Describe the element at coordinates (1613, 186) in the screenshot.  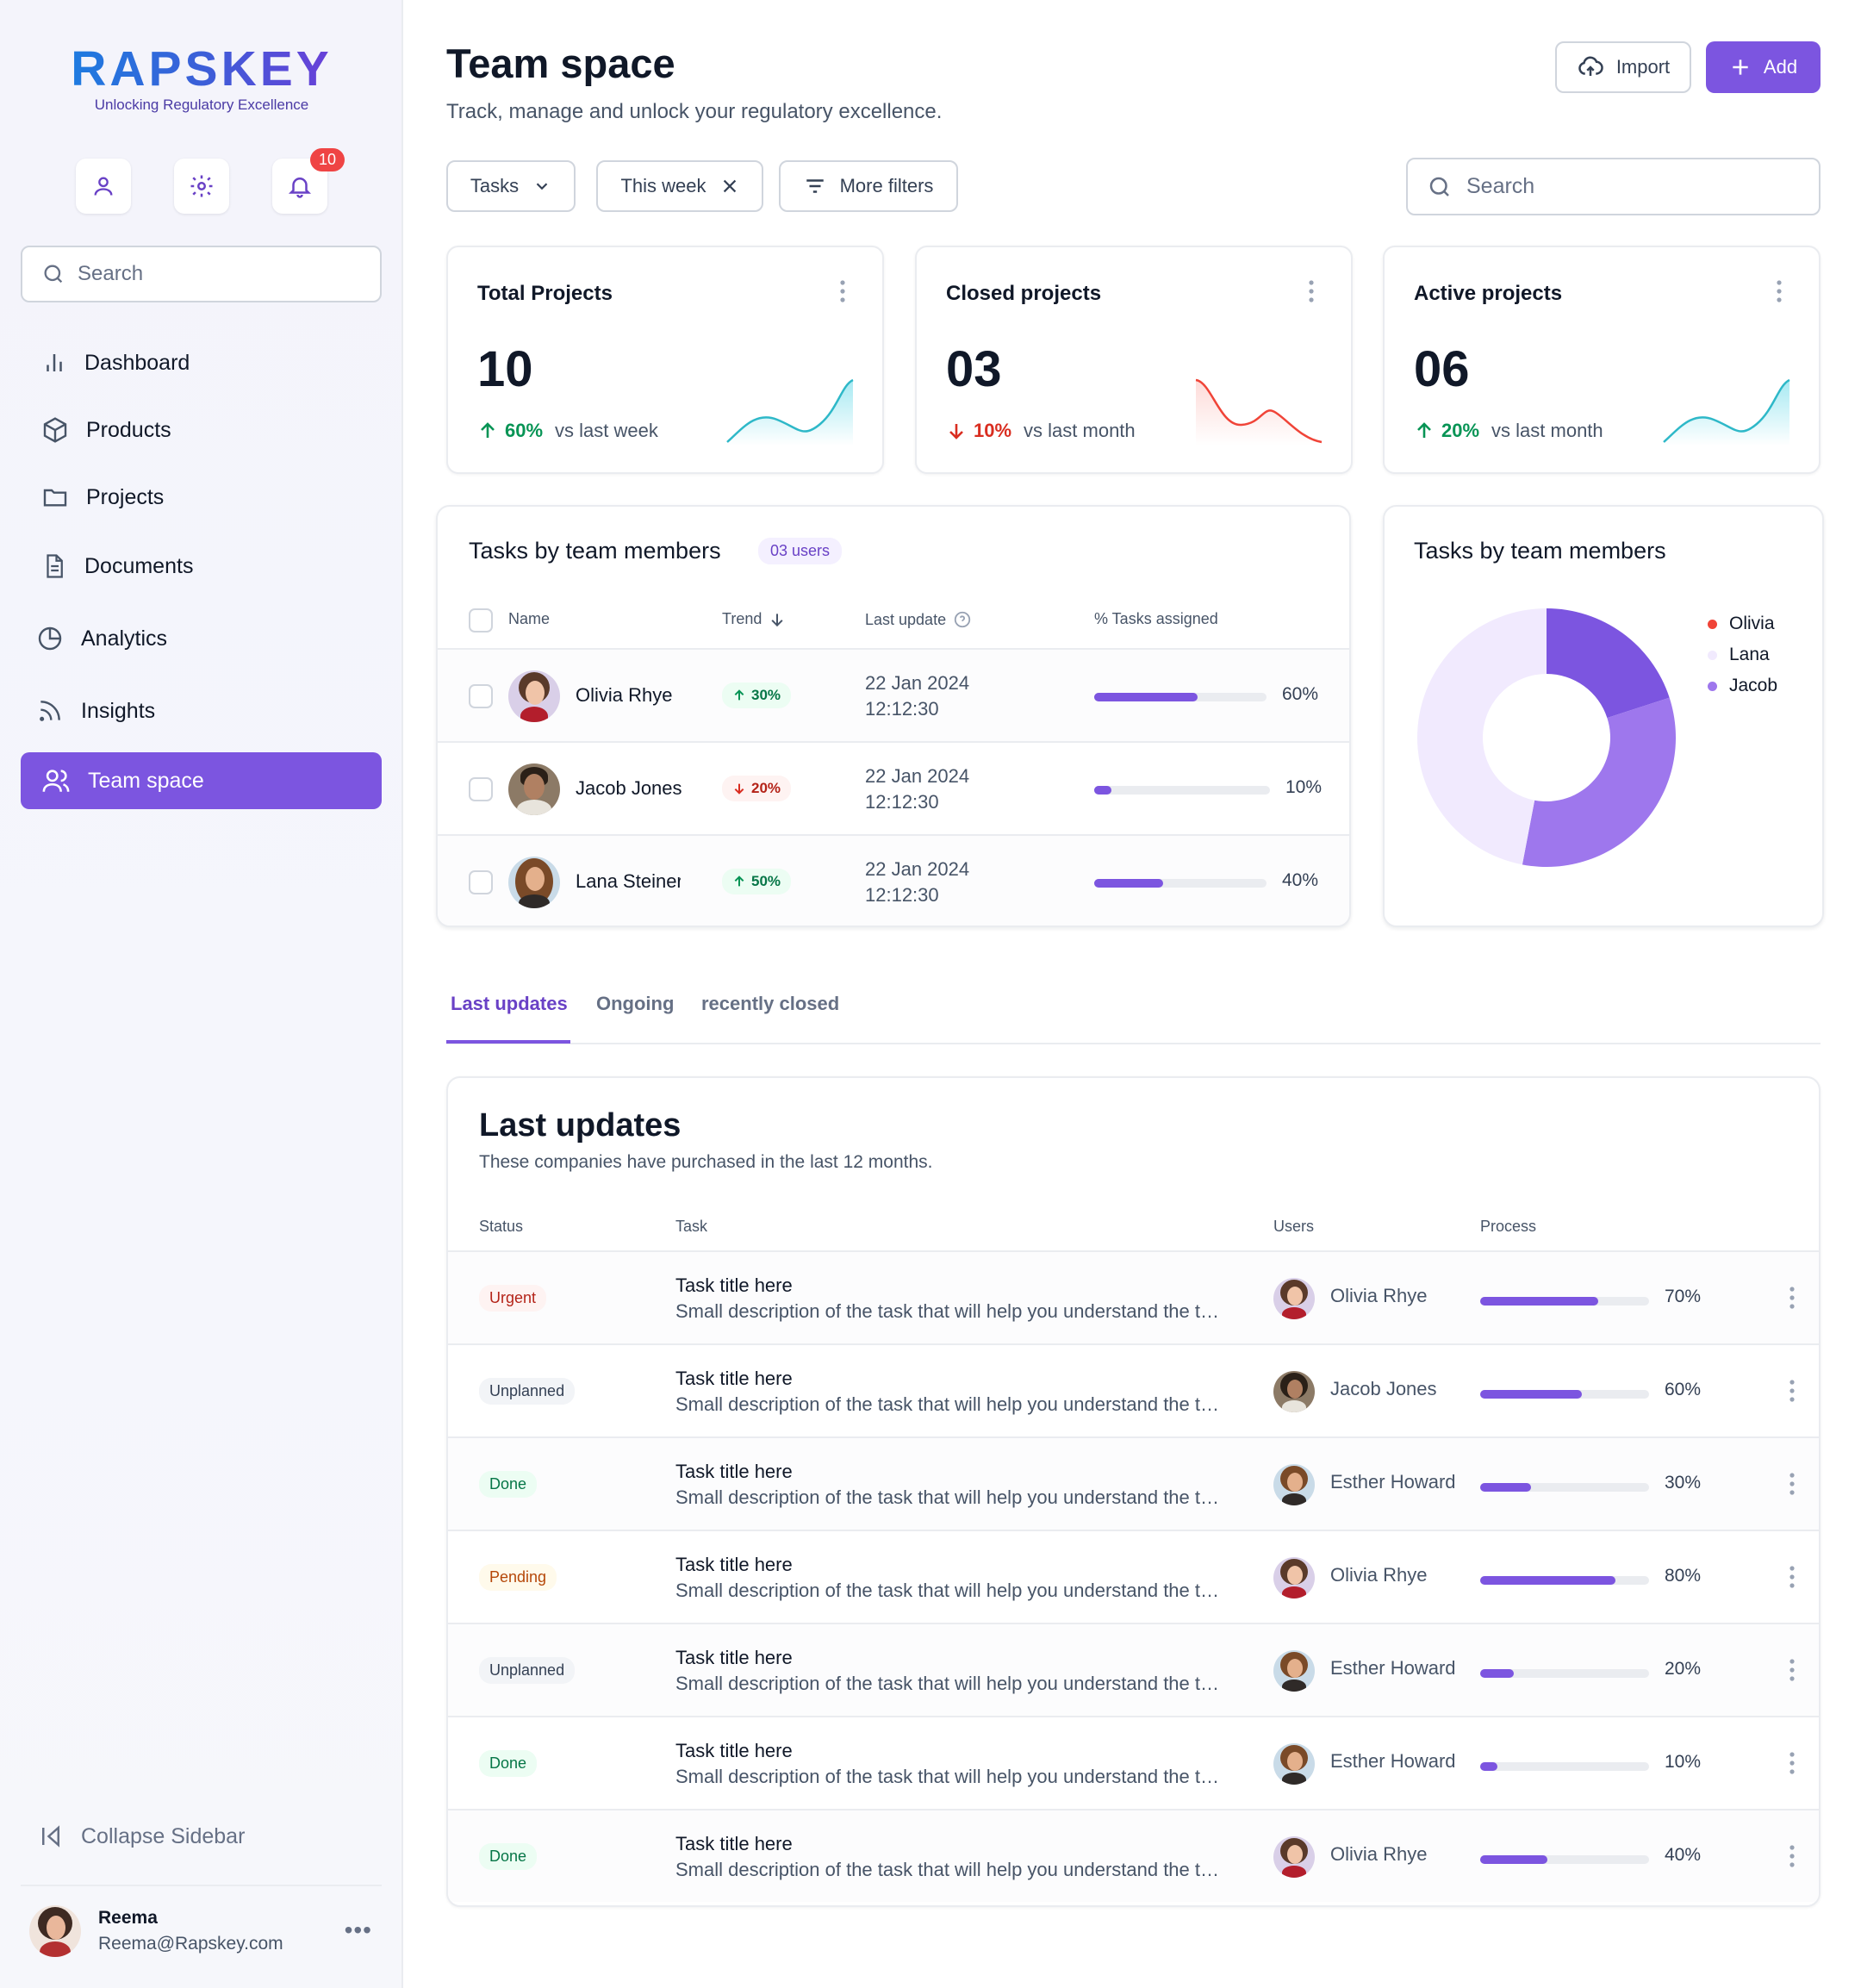
I see `main-search-input: Search` at that location.